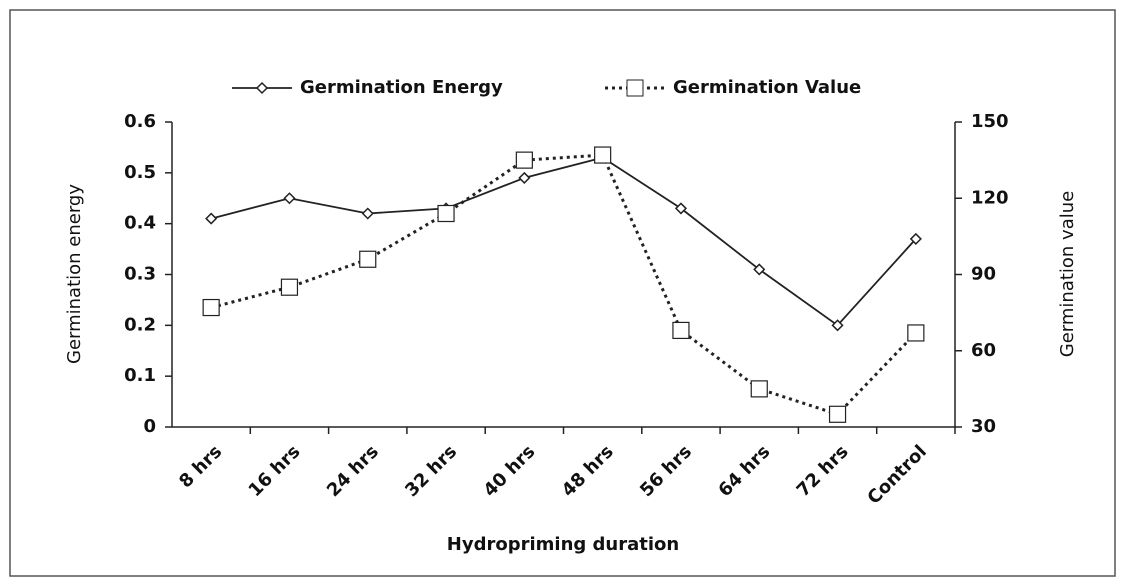  What do you see at coordinates (990, 197) in the screenshot?
I see `y2-tick-label: 120` at bounding box center [990, 197].